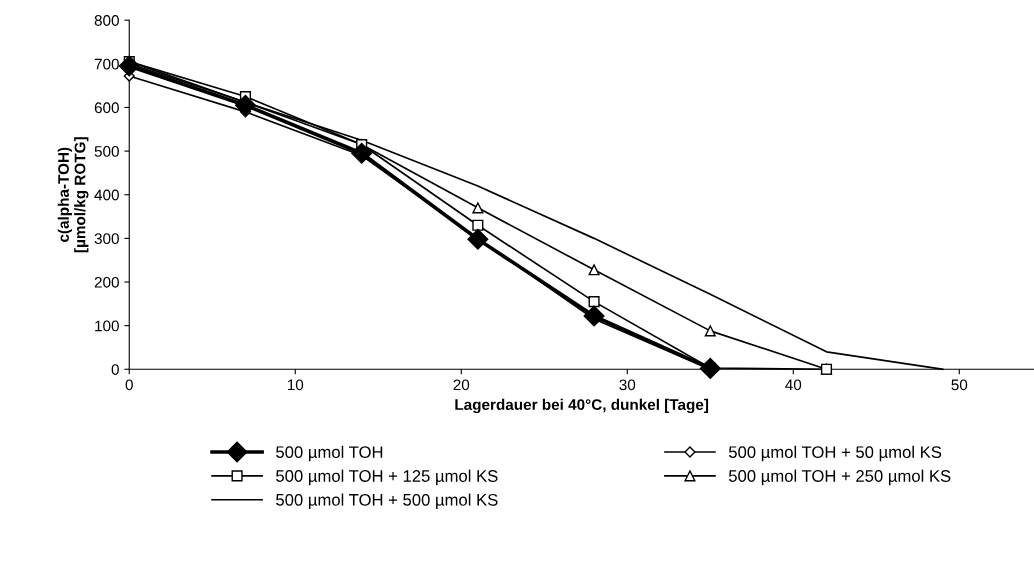 This screenshot has width=1034, height=577. Describe the element at coordinates (115, 369) in the screenshot. I see `y-tick-label: 0` at that location.